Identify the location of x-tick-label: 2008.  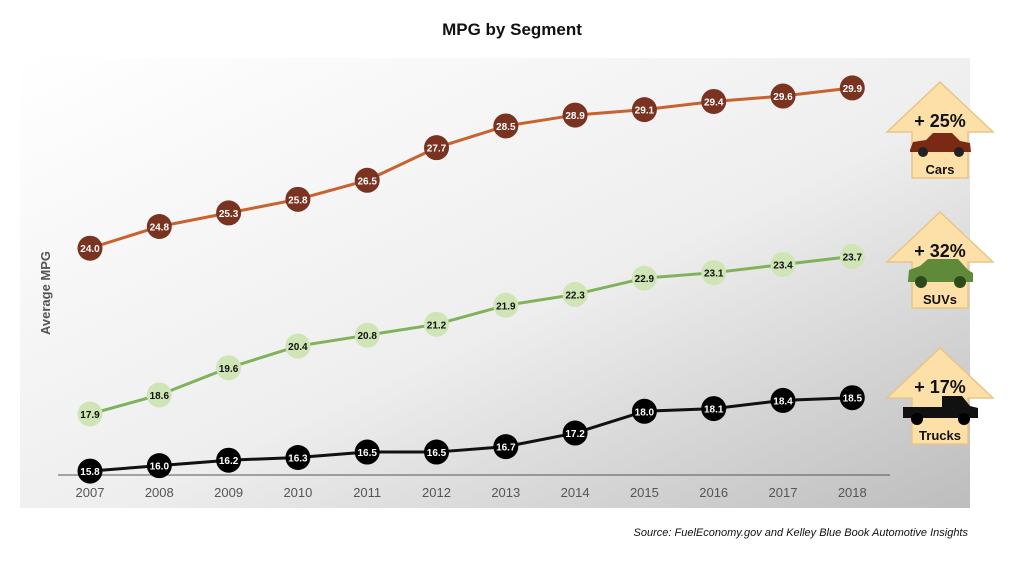
(159, 492).